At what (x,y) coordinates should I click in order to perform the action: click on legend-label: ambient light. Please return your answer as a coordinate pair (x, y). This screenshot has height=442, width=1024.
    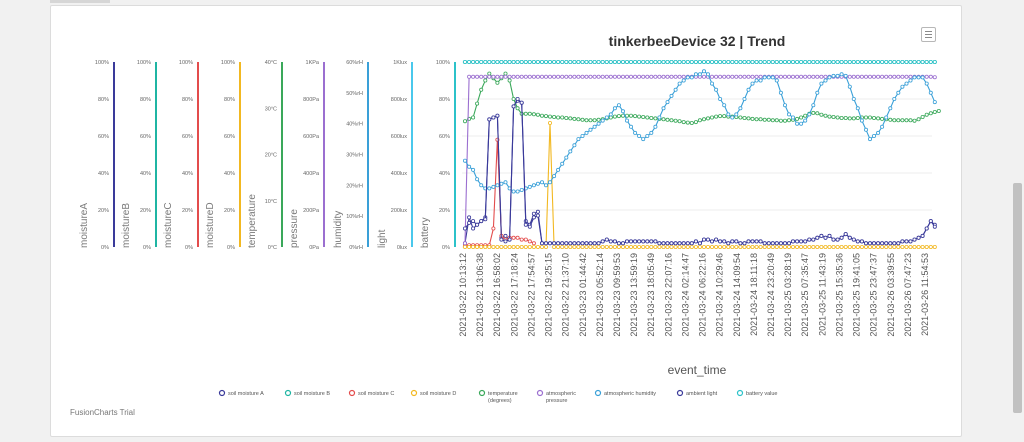
    Looking at the image, I should click on (702, 394).